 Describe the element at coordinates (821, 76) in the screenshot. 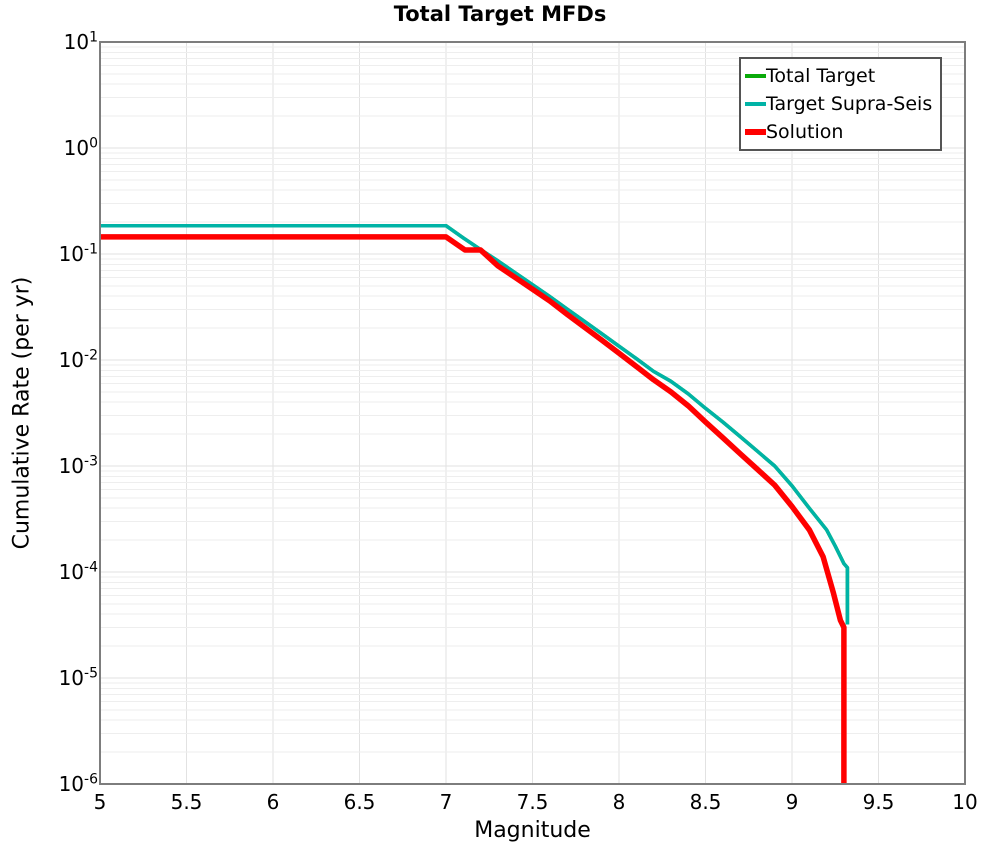

I see `legend-label: Total Target` at that location.